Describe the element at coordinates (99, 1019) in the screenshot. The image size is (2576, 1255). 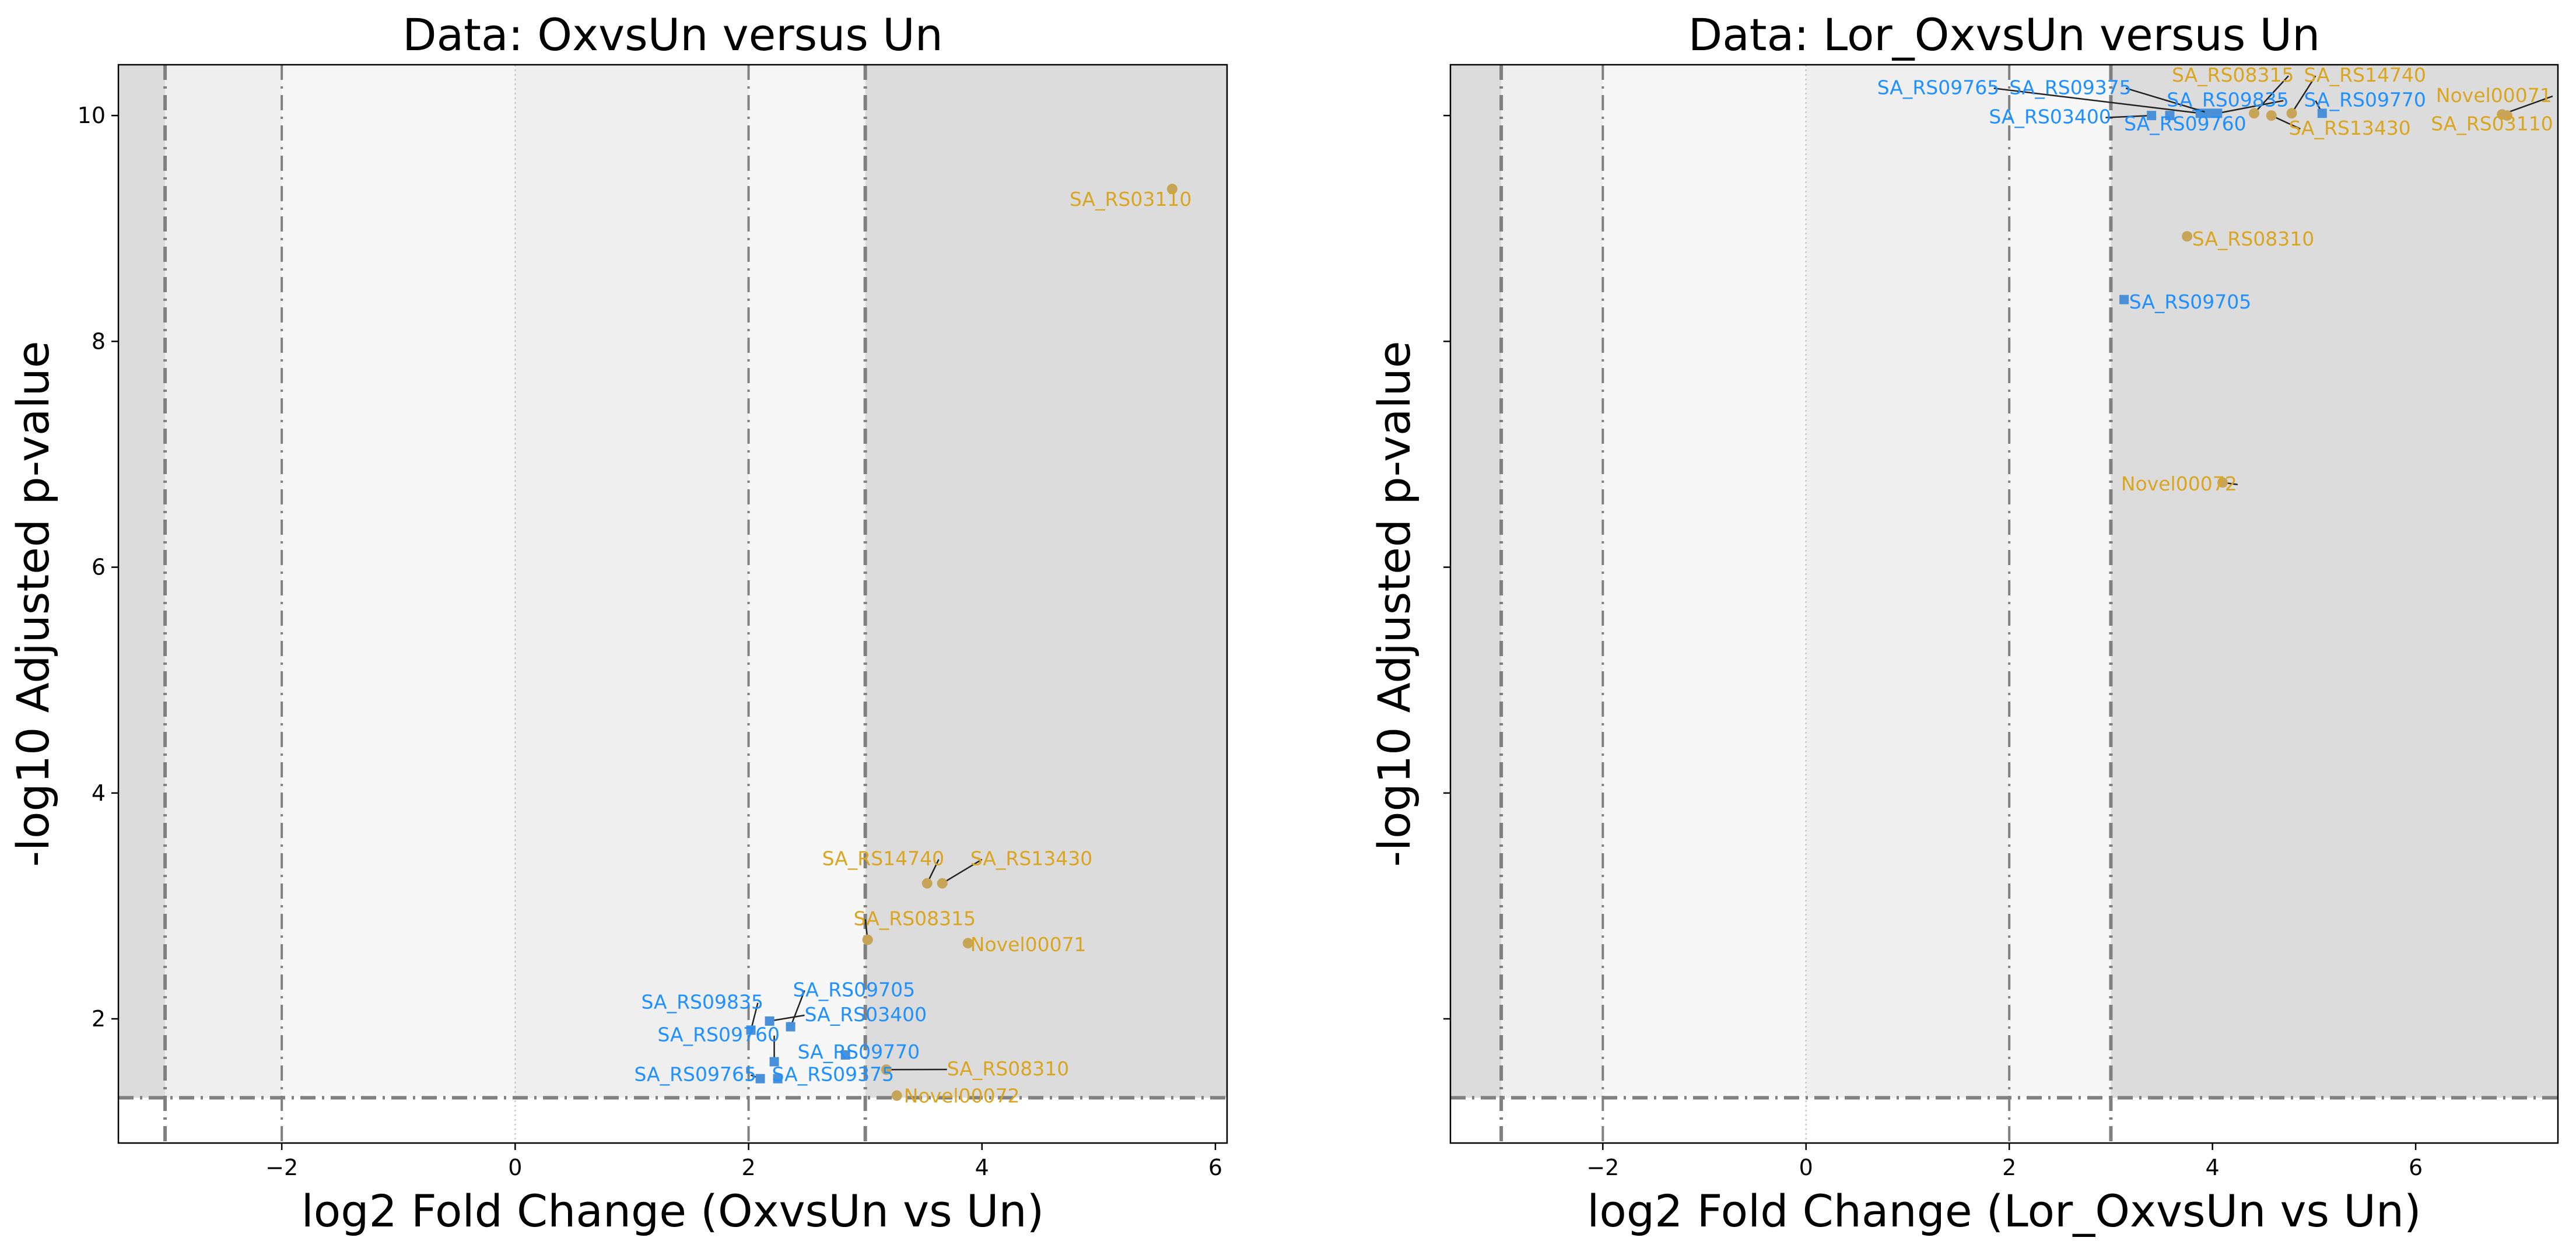
I see `y-tick-label: 2` at that location.